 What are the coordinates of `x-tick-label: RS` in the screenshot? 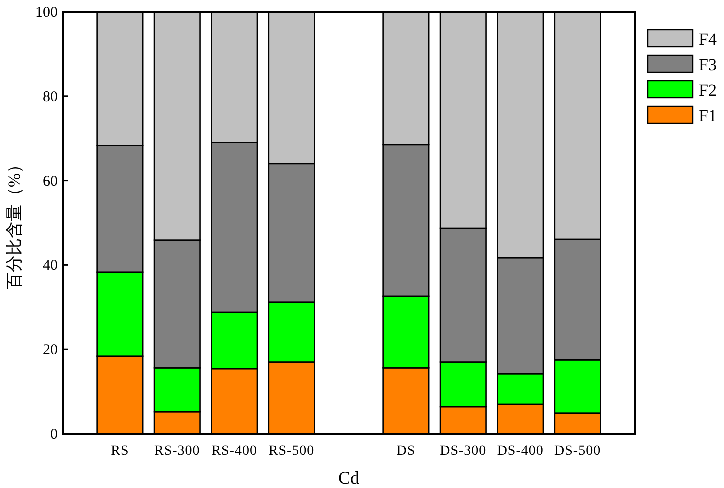 It's located at (120, 451).